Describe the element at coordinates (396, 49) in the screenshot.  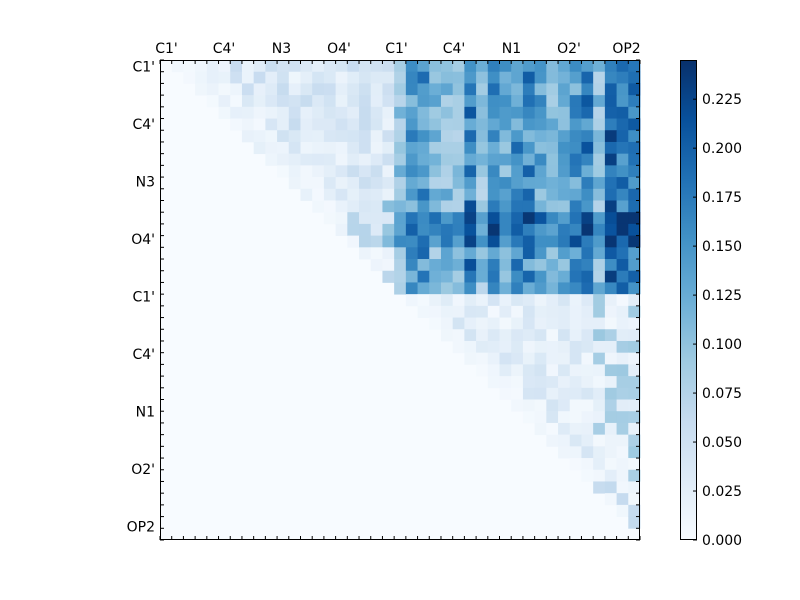
I see `x-tick-label: C1'` at that location.